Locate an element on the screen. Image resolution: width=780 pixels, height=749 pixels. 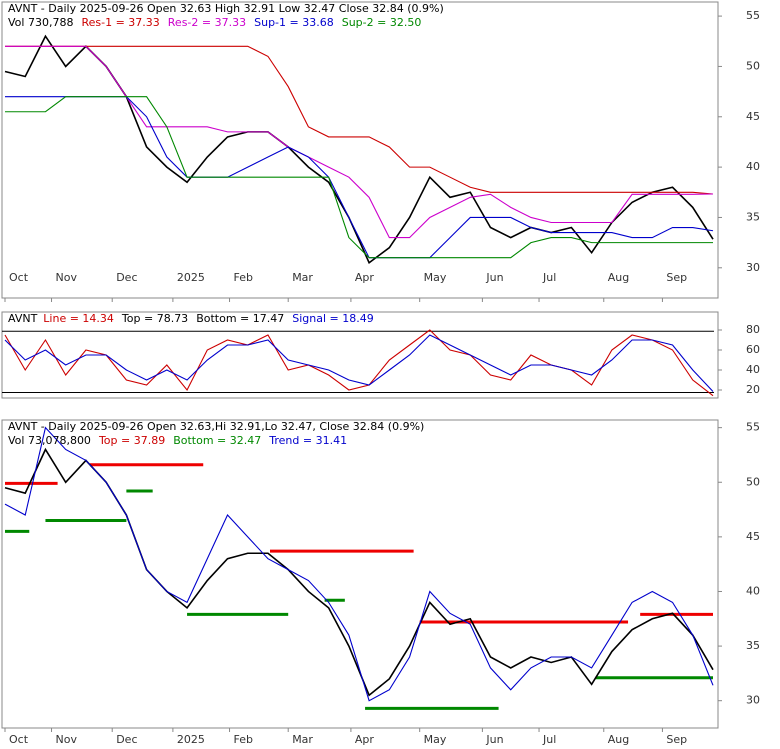
panel-title: AVNT is located at coordinates (23, 318).